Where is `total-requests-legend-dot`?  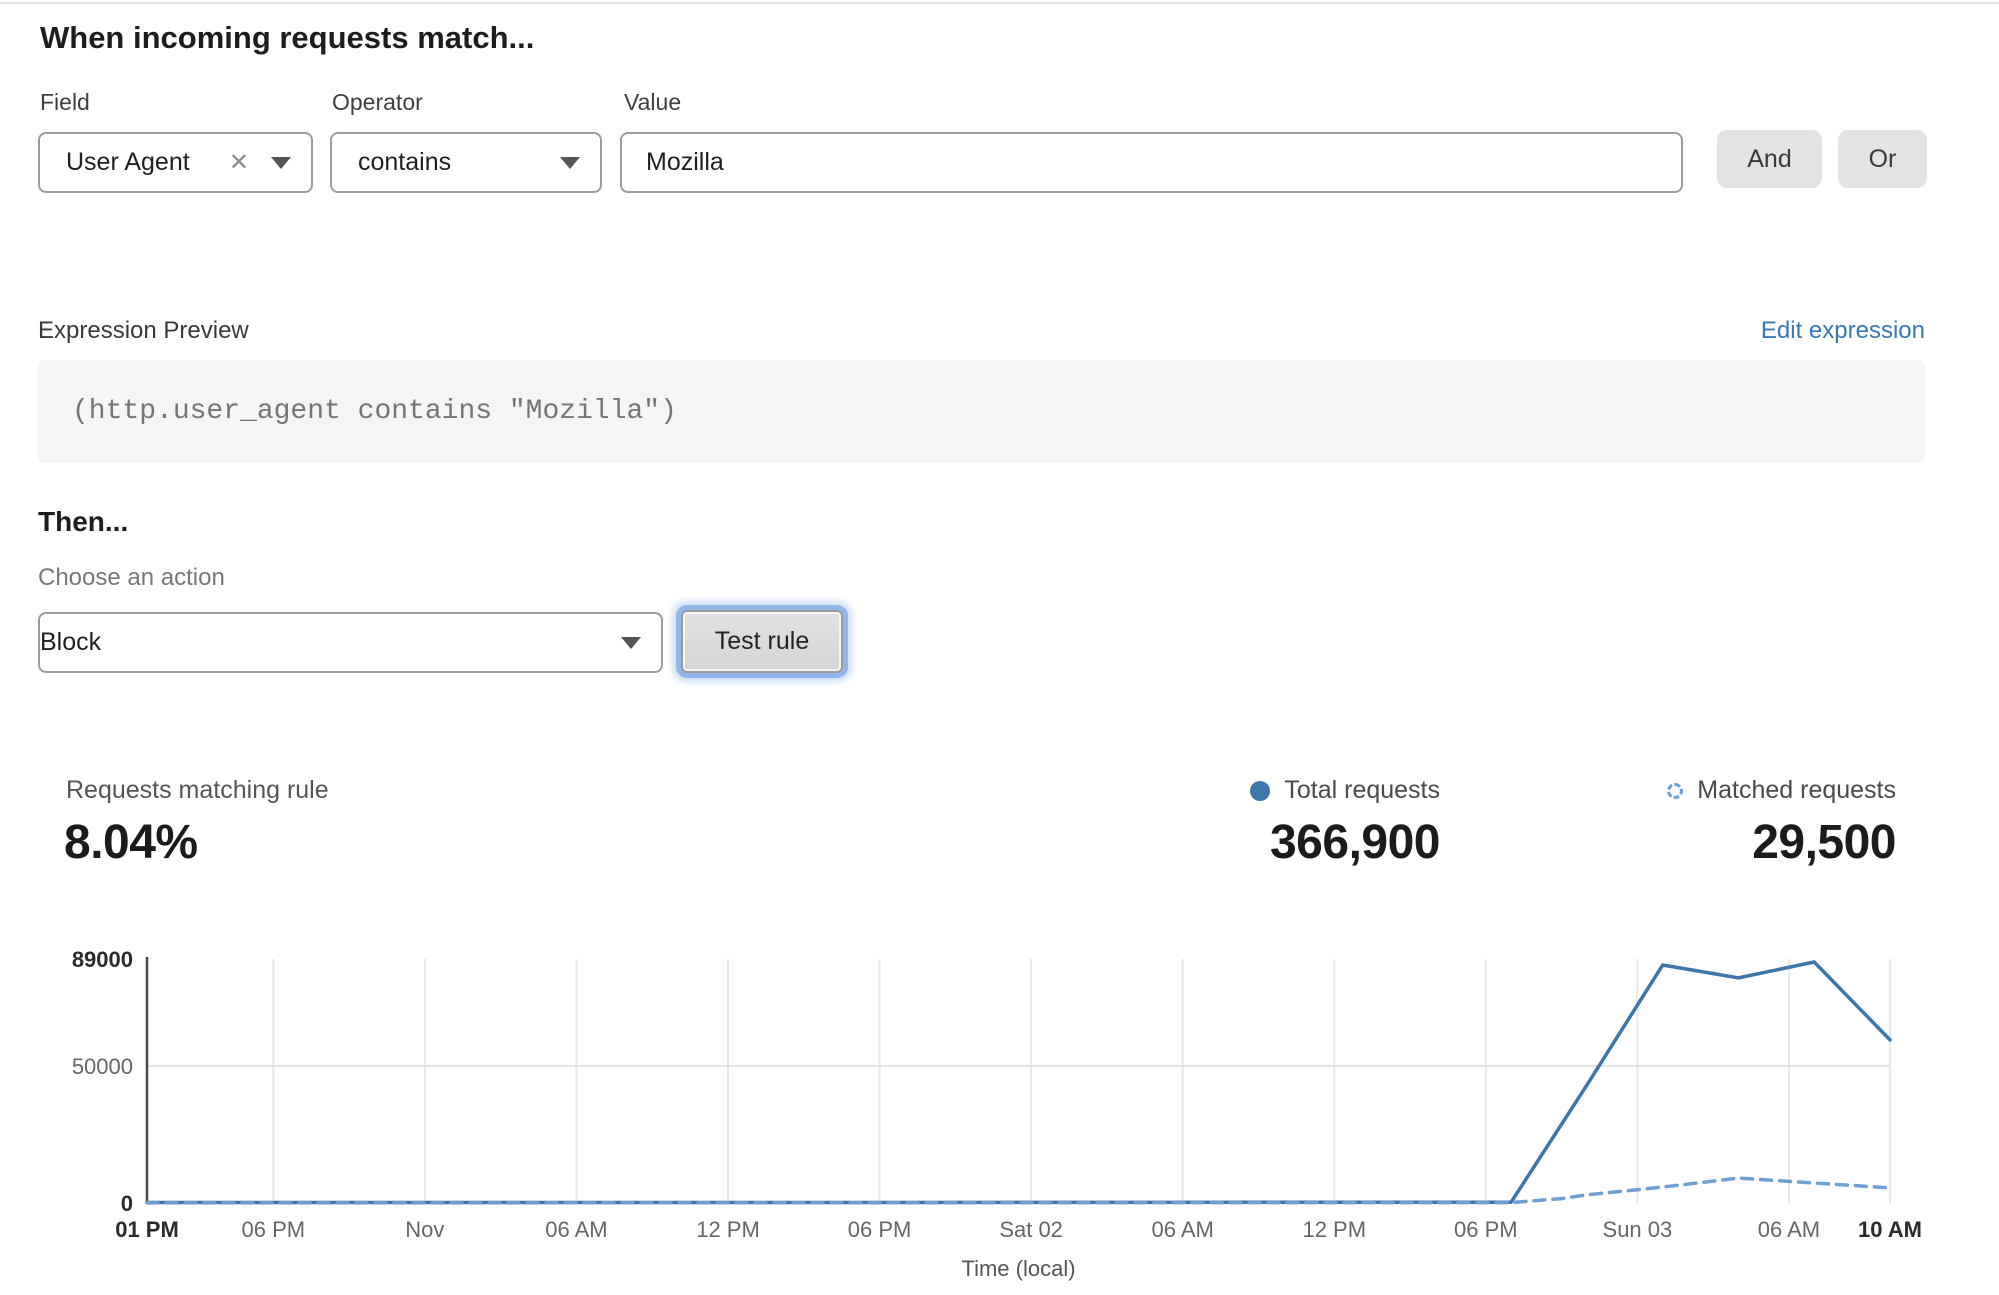 total-requests-legend-dot is located at coordinates (1260, 790).